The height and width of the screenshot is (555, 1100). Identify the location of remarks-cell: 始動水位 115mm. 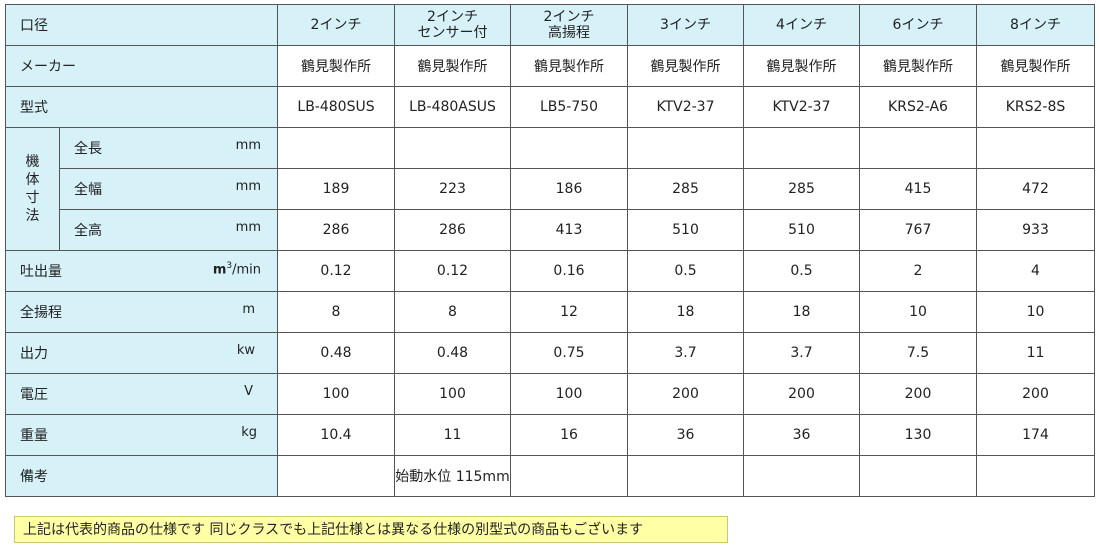
(452, 476).